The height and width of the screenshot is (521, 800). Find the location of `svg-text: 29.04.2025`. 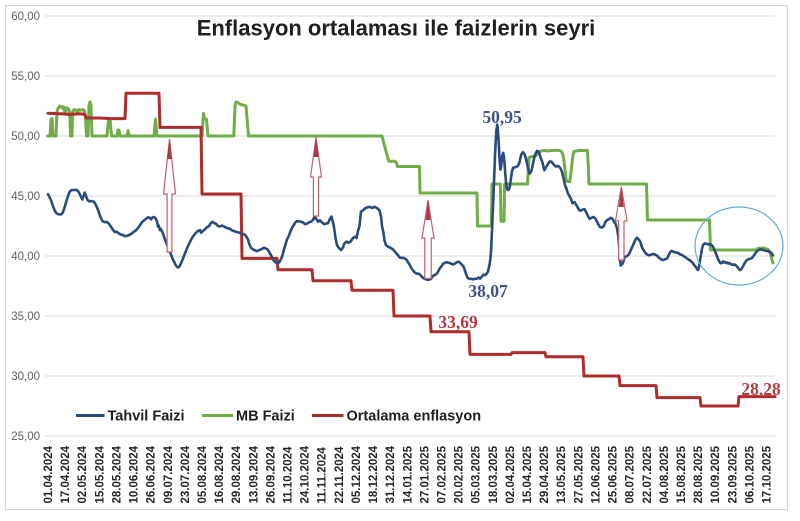

svg-text: 29.04.2025 is located at coordinates (545, 474).